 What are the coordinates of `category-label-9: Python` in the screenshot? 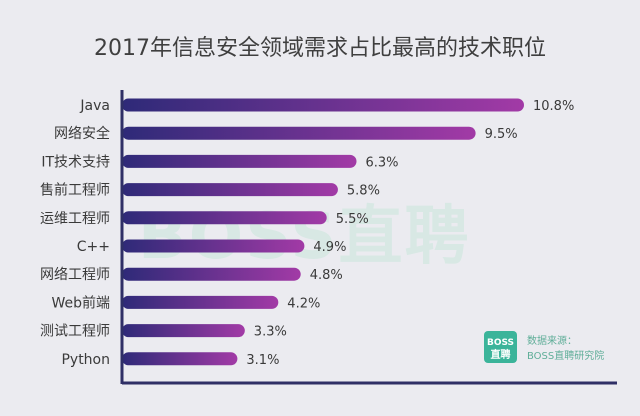 It's located at (85, 360).